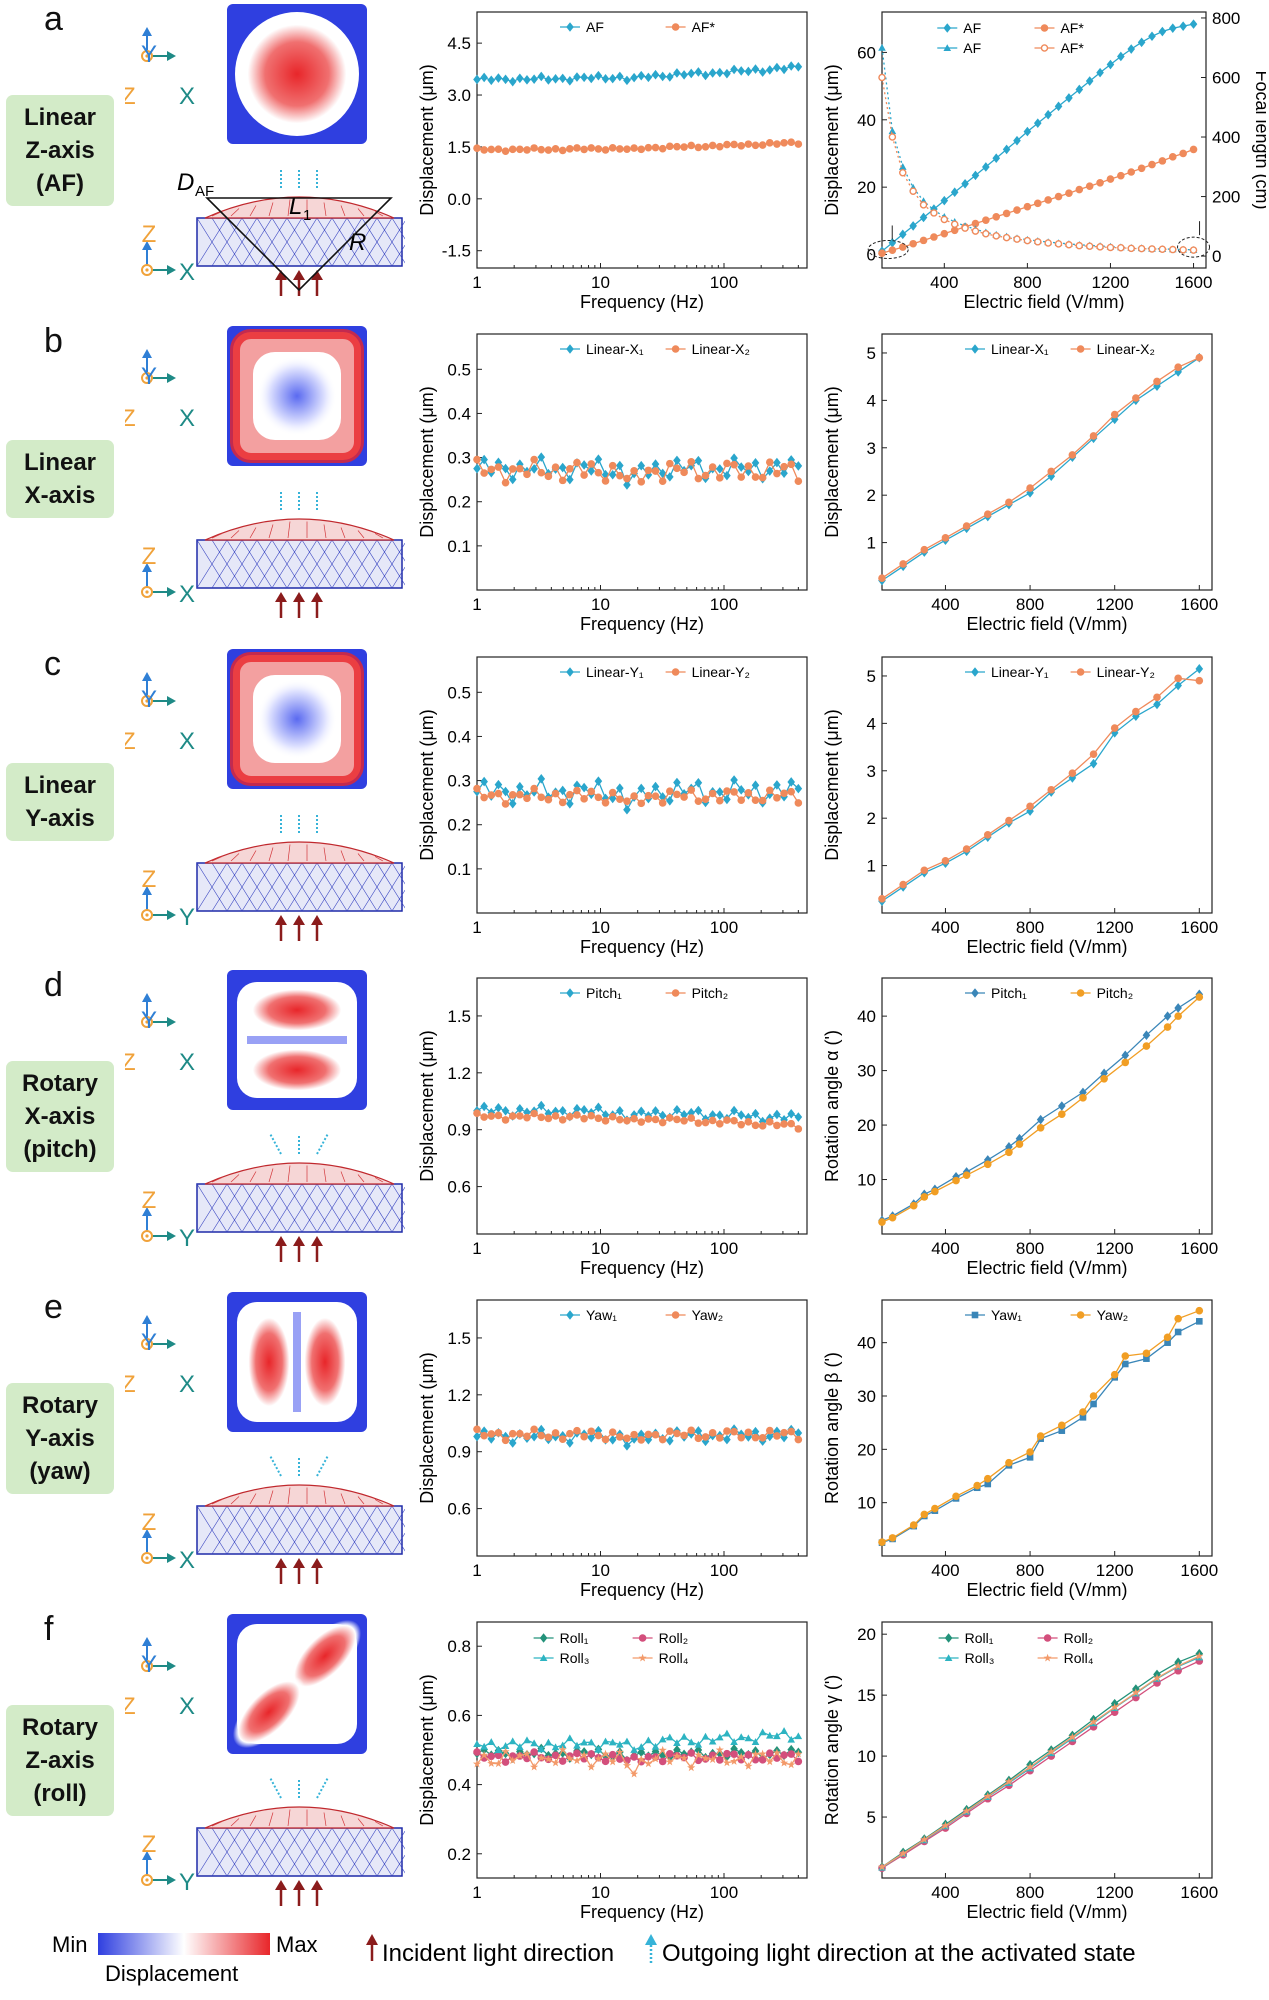 This screenshot has height=2000, width=1269. What do you see at coordinates (642, 302) in the screenshot?
I see `x-axis-label: Frequency (Hz)` at bounding box center [642, 302].